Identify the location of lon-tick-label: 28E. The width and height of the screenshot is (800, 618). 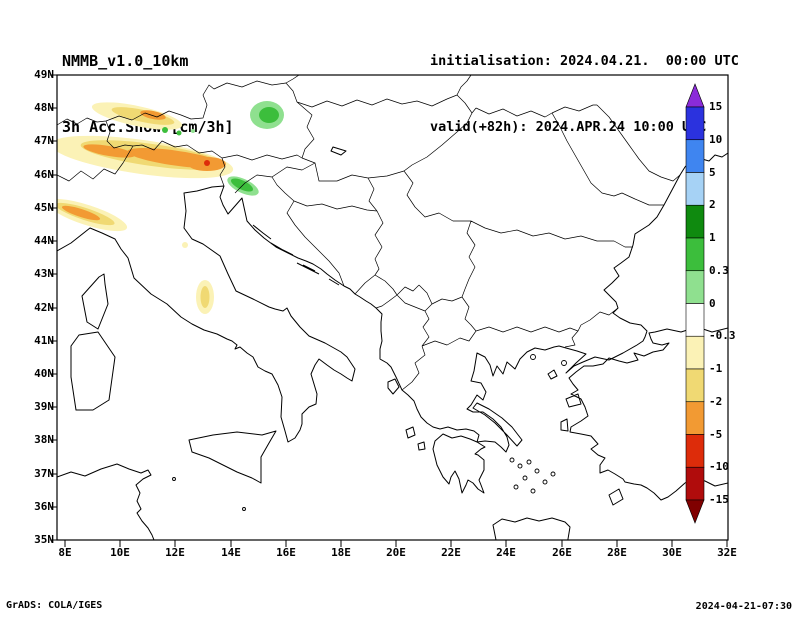
(617, 552).